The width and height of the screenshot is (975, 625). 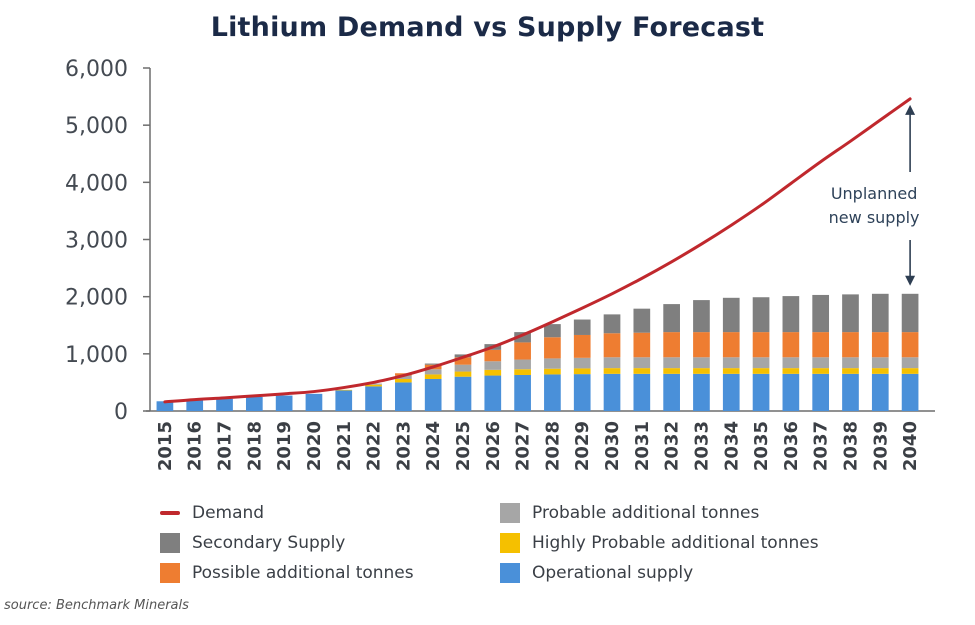 I want to click on legend-item-operational-supply: Operational supply, so click(x=596, y=573).